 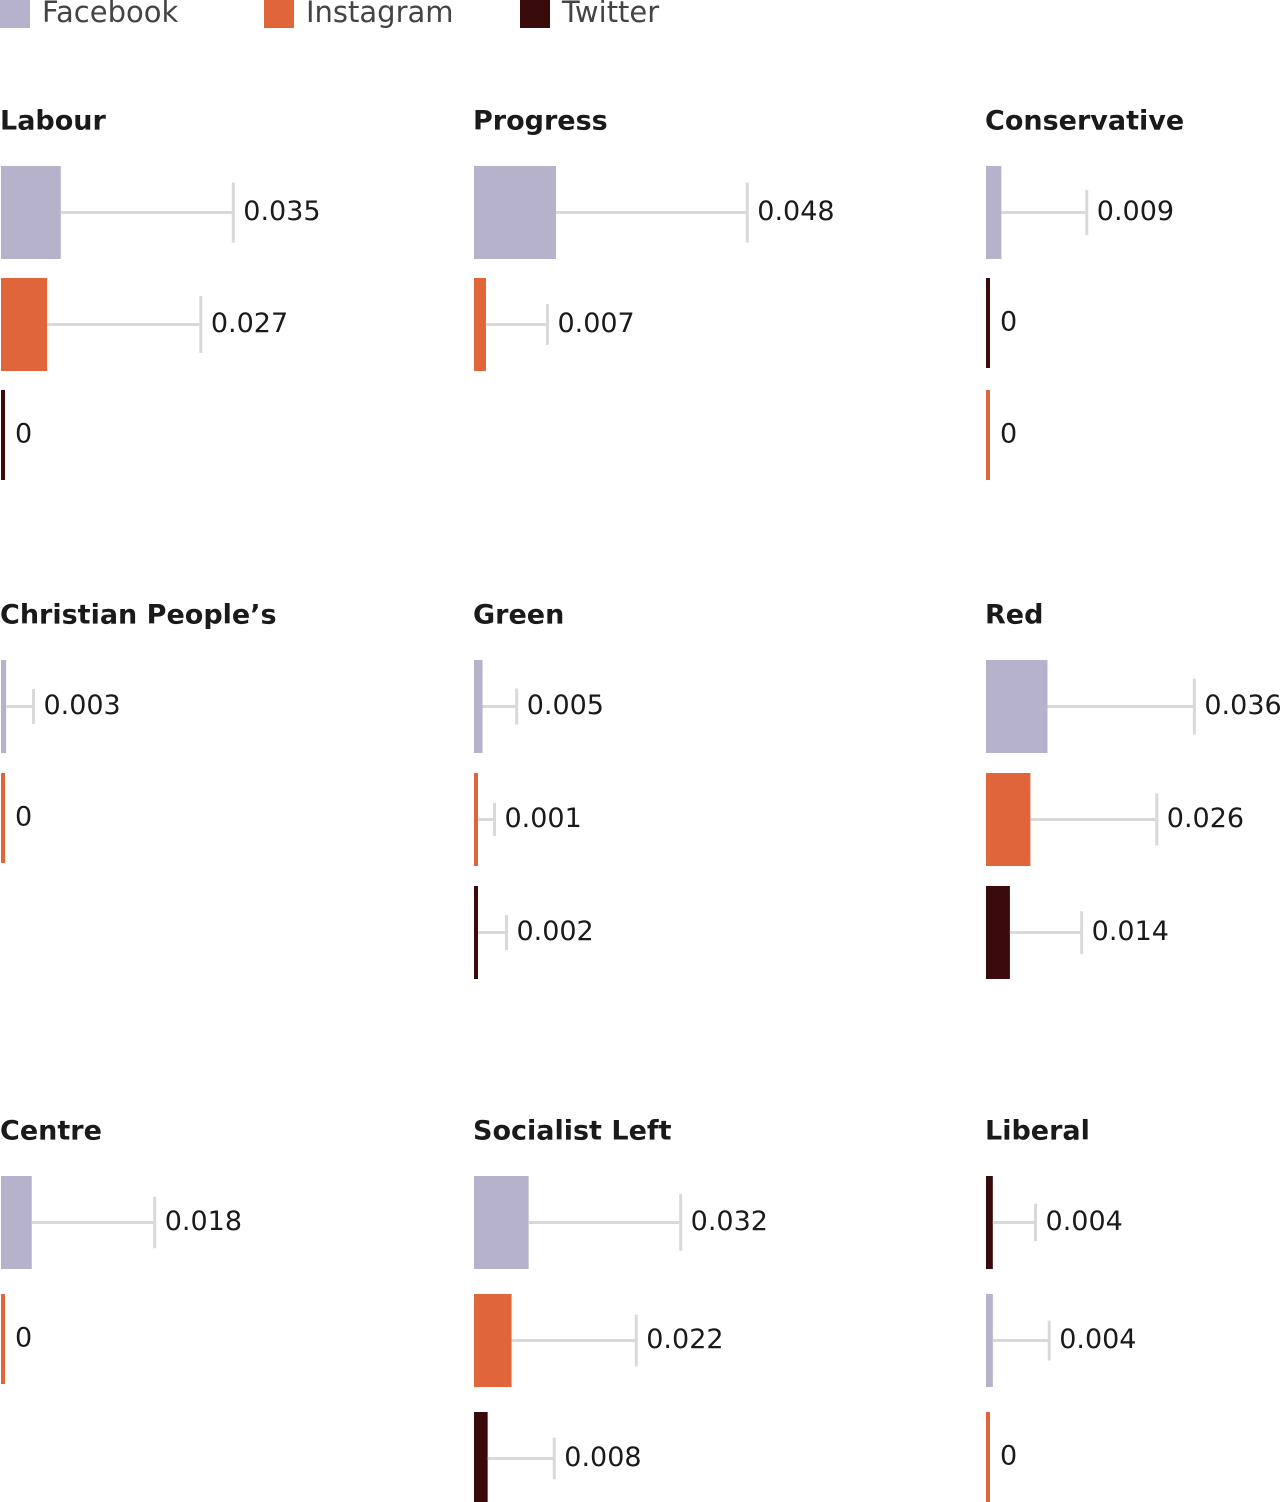 What do you see at coordinates (554, 931) in the screenshot?
I see `value-label: 0.002` at bounding box center [554, 931].